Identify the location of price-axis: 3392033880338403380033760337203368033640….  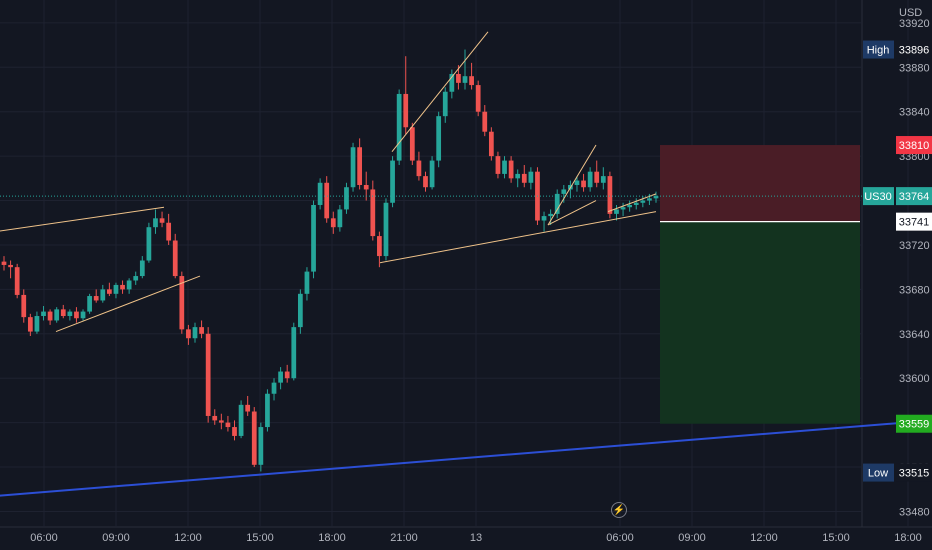
(914, 268).